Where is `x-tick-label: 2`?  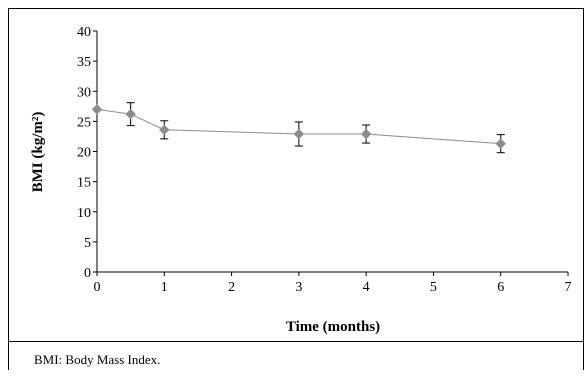 x-tick-label: 2 is located at coordinates (231, 287).